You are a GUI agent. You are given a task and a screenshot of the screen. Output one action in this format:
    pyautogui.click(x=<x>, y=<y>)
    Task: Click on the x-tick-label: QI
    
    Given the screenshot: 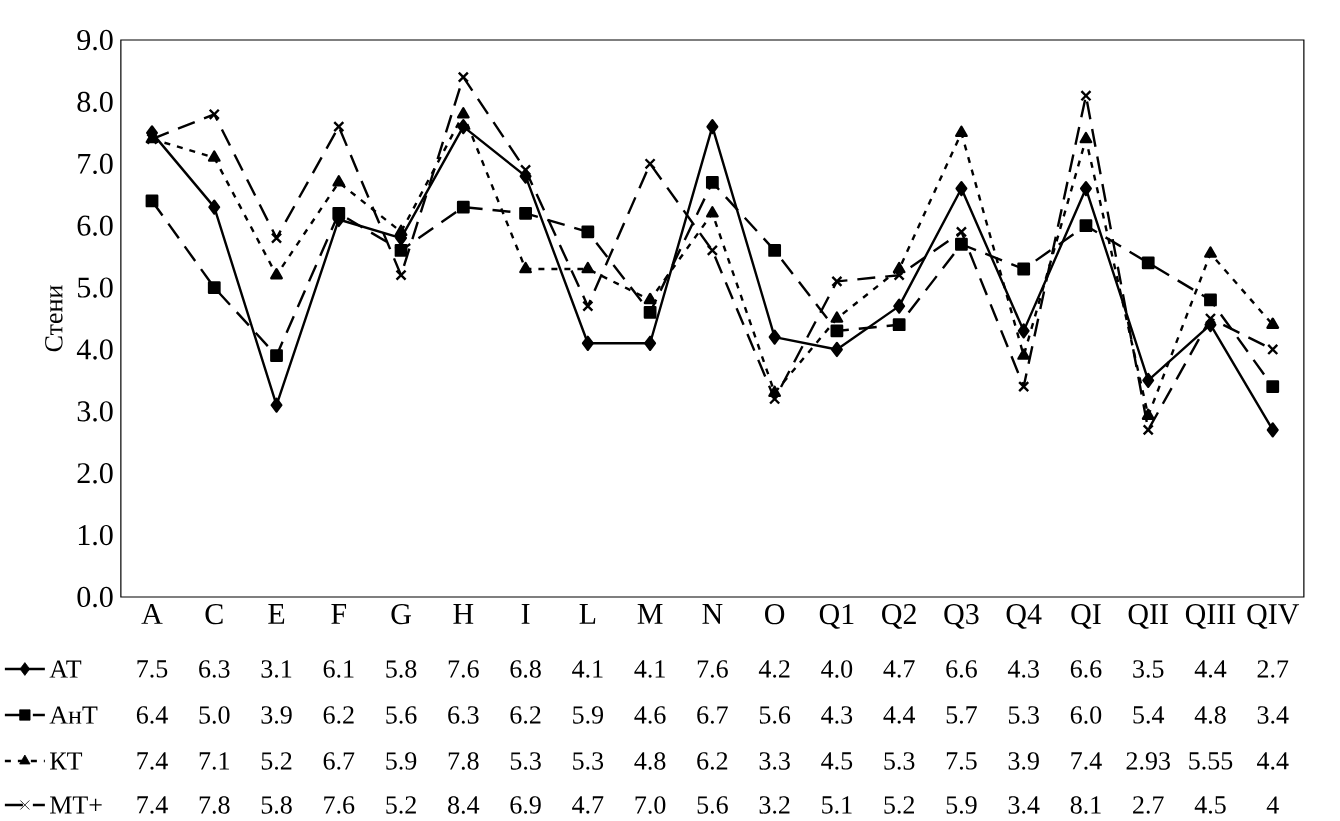 What is the action you would take?
    pyautogui.click(x=1086, y=616)
    